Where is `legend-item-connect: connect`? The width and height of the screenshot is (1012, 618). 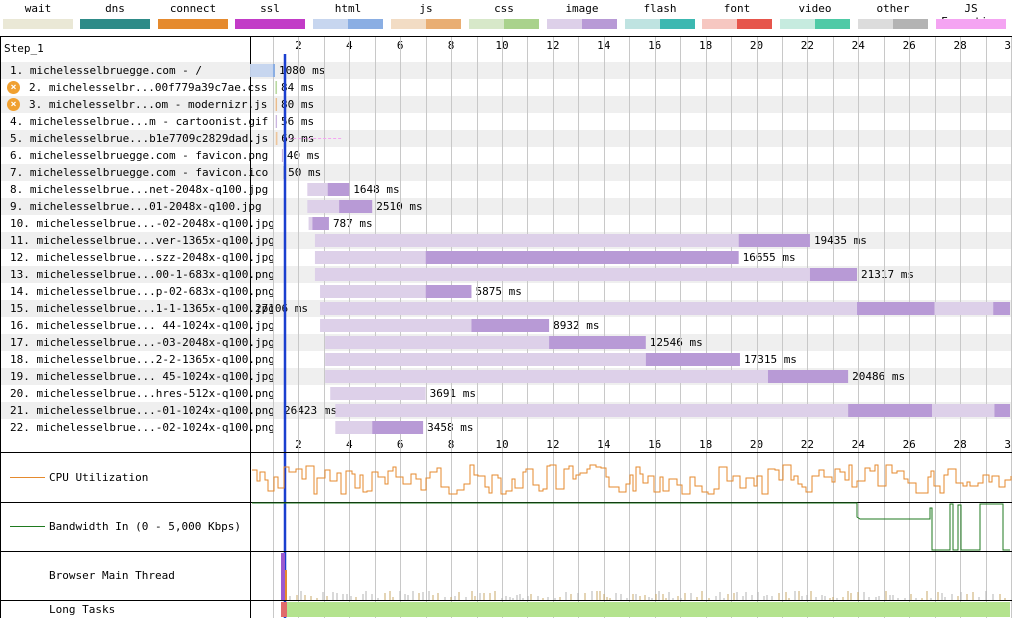 legend-item-connect: connect is located at coordinates (193, 16).